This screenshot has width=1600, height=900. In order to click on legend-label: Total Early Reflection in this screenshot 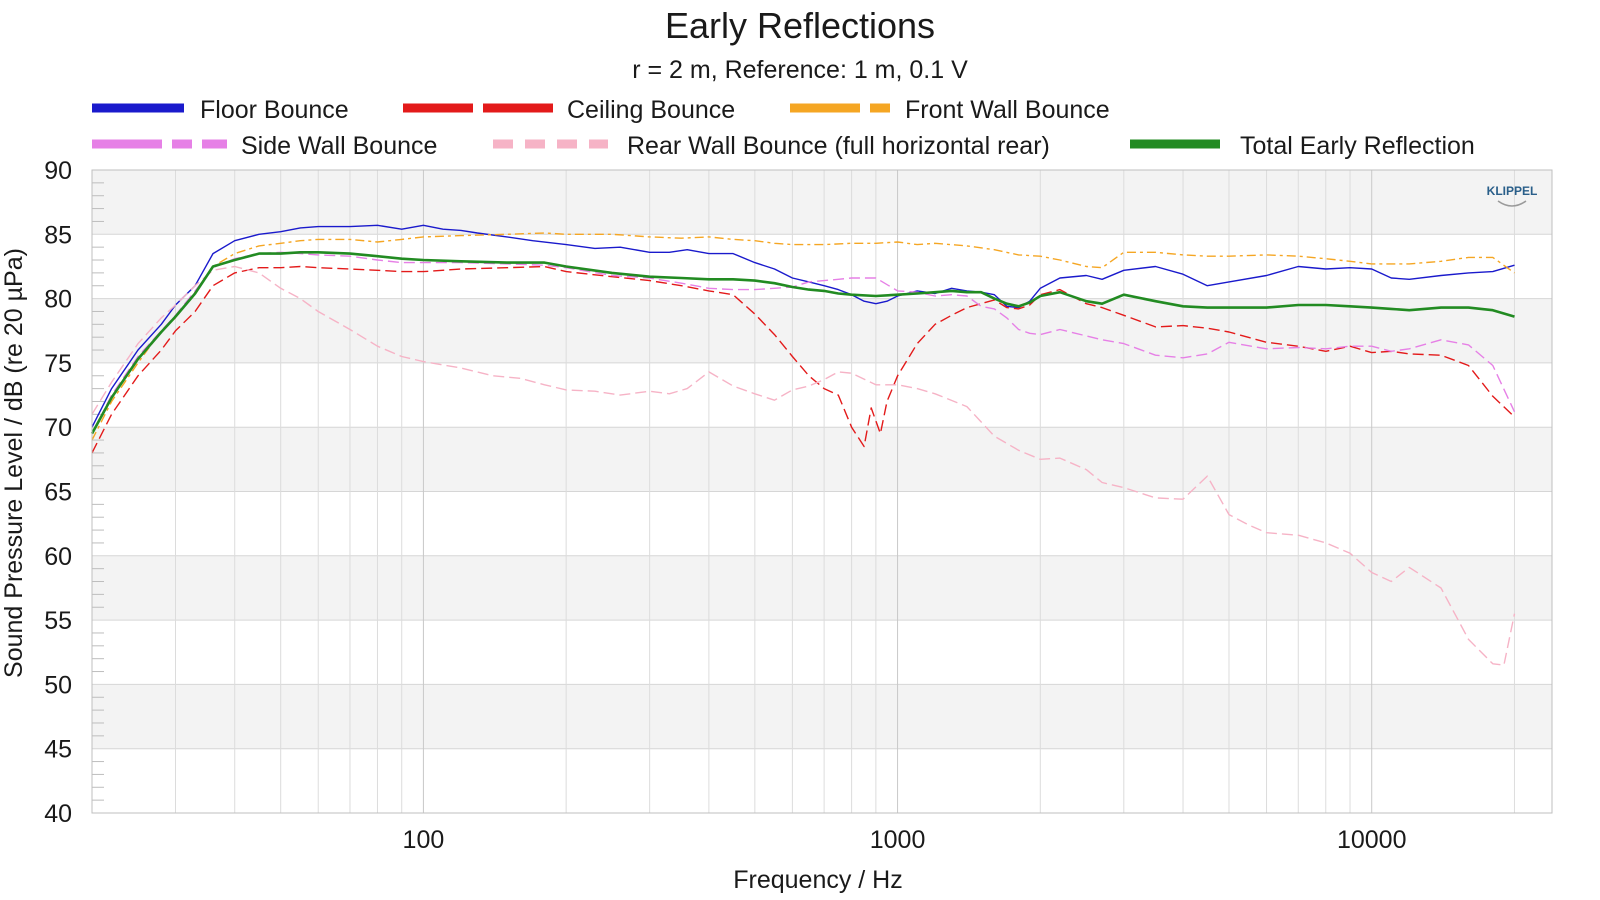, I will do `click(1357, 146)`.